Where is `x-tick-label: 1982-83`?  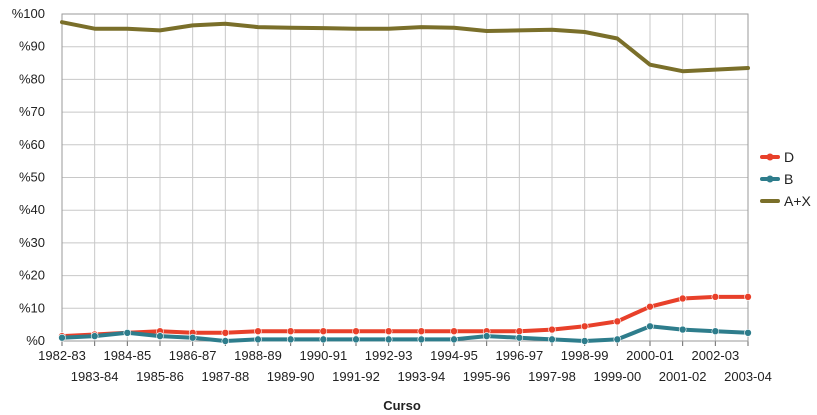 x-tick-label: 1982-83 is located at coordinates (62, 355).